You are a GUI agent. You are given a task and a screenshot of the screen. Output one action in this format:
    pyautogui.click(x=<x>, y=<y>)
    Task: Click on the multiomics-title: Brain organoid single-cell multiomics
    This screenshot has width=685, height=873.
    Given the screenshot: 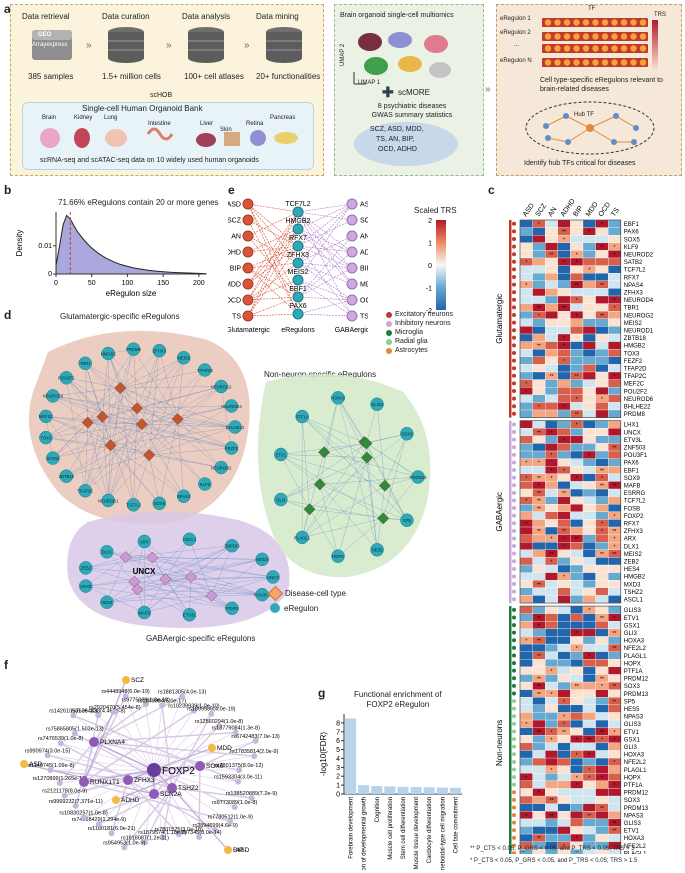 What is the action you would take?
    pyautogui.click(x=397, y=15)
    